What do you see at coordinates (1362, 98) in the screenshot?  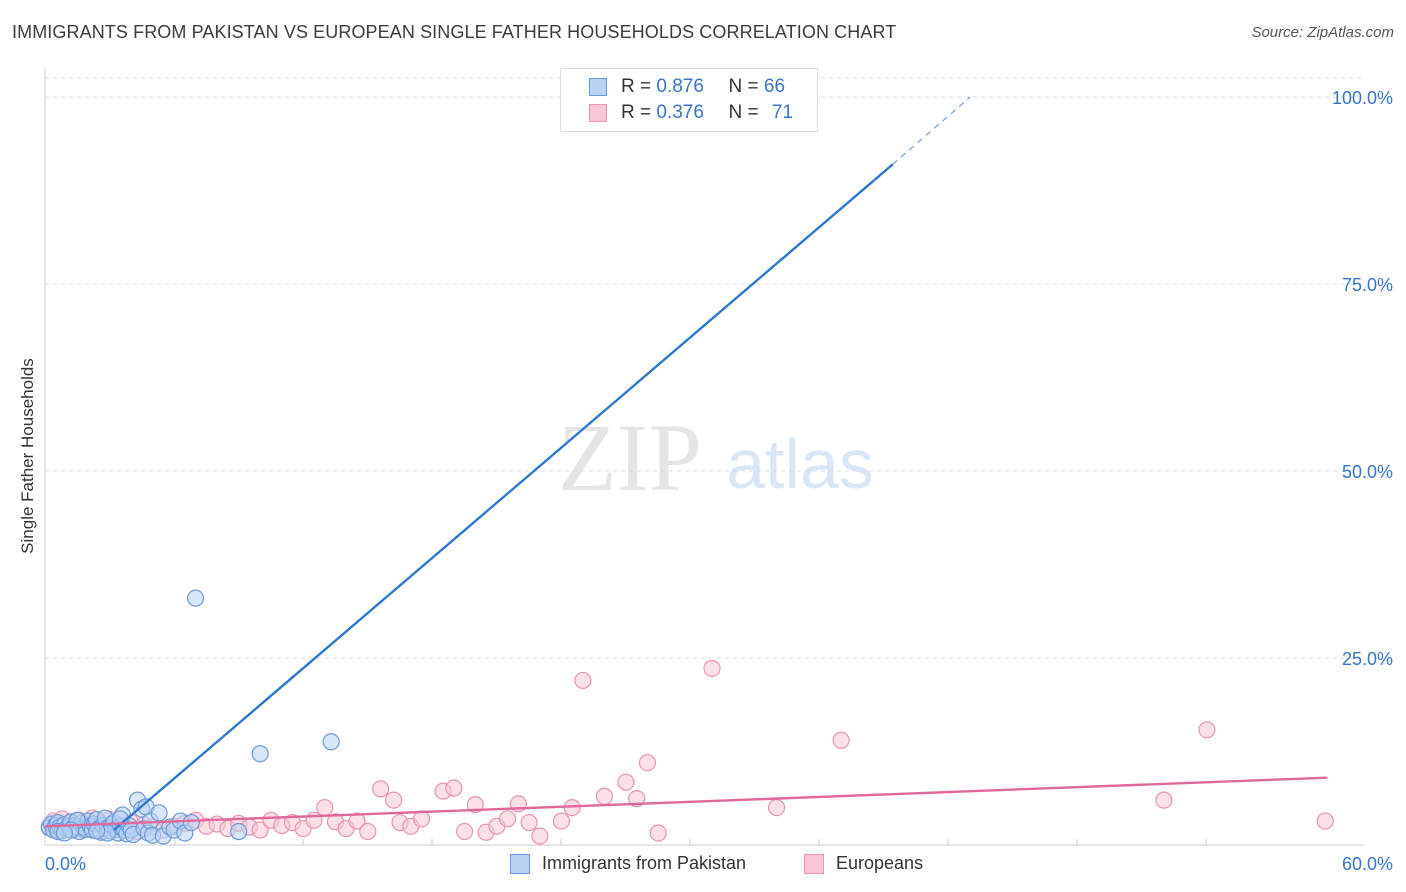 I see `y-tick-label-3: 100.0%` at bounding box center [1362, 98].